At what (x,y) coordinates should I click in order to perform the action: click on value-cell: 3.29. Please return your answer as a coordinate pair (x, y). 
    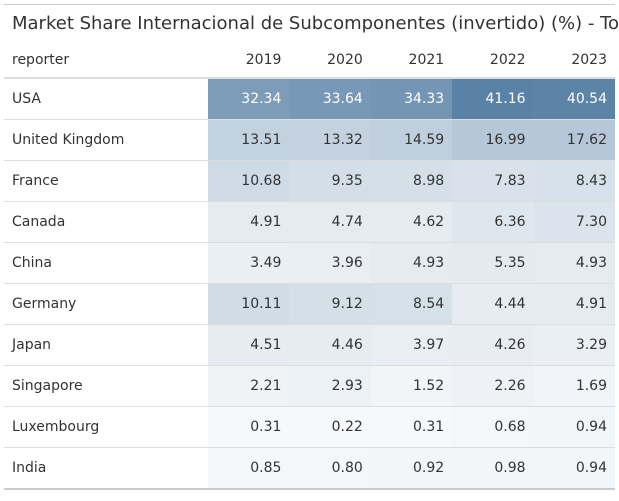
    Looking at the image, I should click on (574, 345).